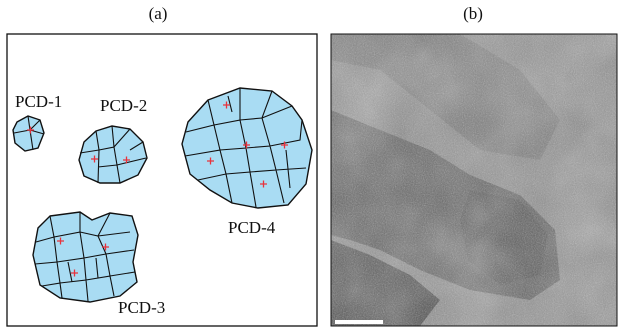 Image resolution: width=620 pixels, height=327 pixels. What do you see at coordinates (83, 257) in the screenshot?
I see `pcd-3-center-markers` at bounding box center [83, 257].